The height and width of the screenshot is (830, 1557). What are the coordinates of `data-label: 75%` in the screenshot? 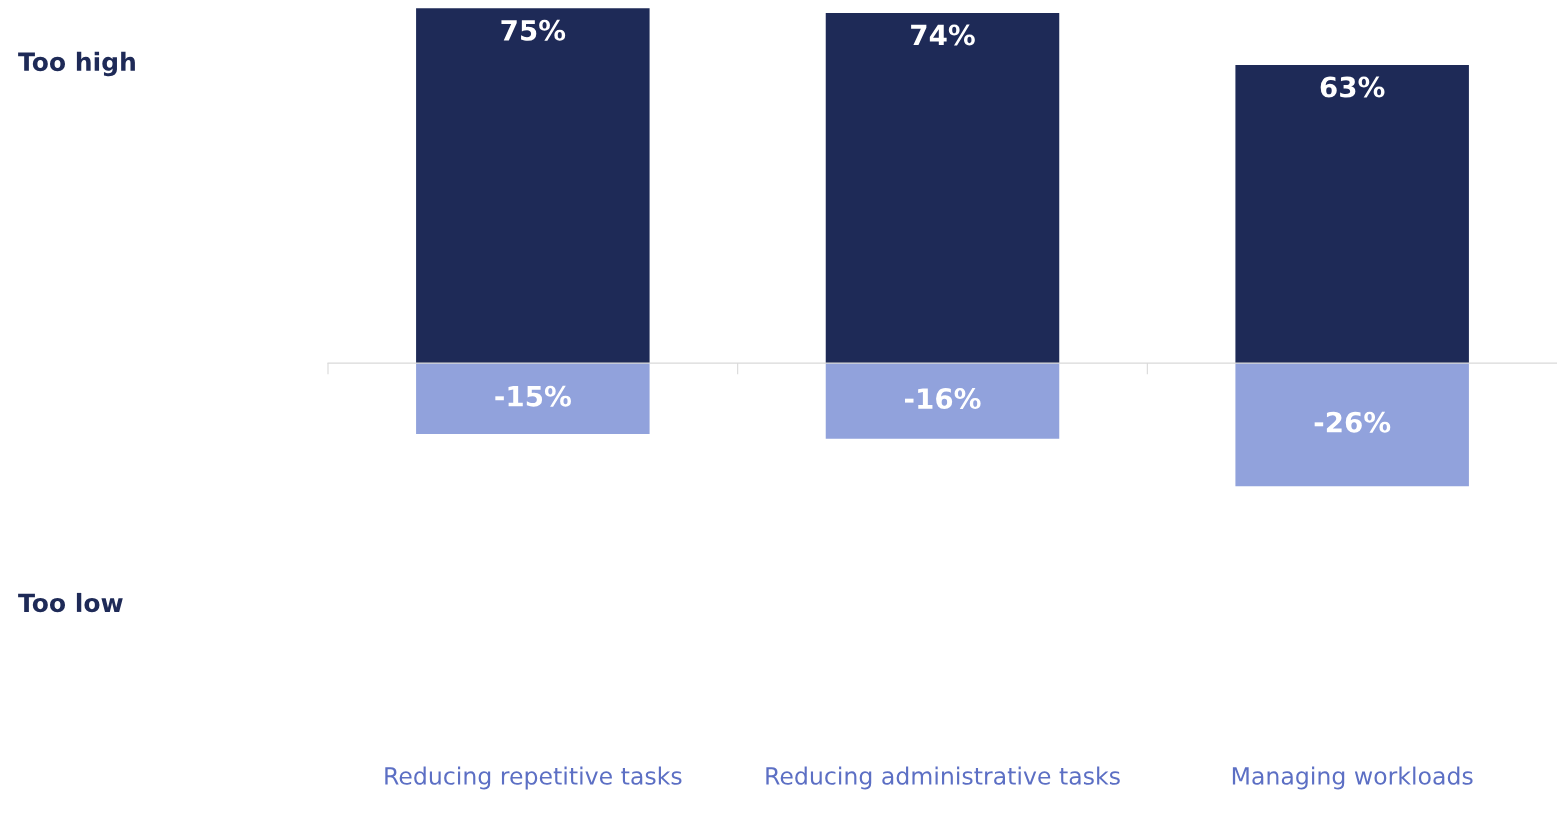 It's located at (533, 30).